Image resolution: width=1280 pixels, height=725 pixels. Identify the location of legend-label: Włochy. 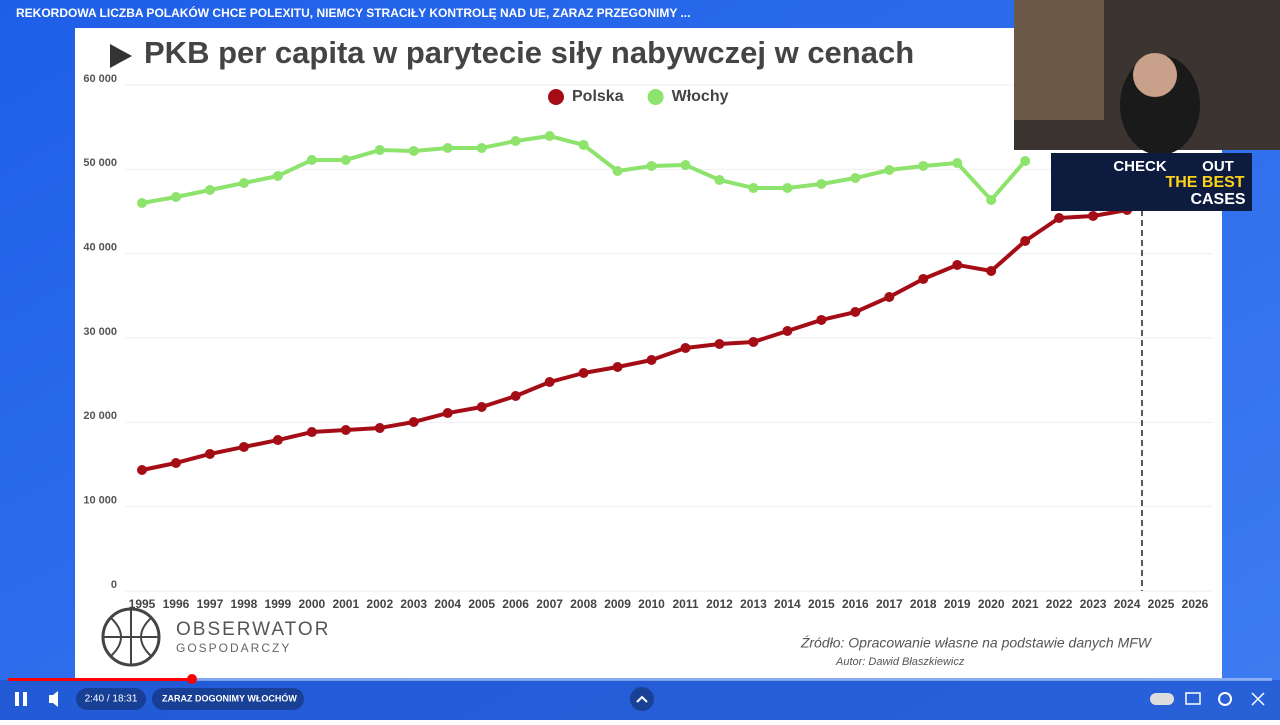
(700, 96).